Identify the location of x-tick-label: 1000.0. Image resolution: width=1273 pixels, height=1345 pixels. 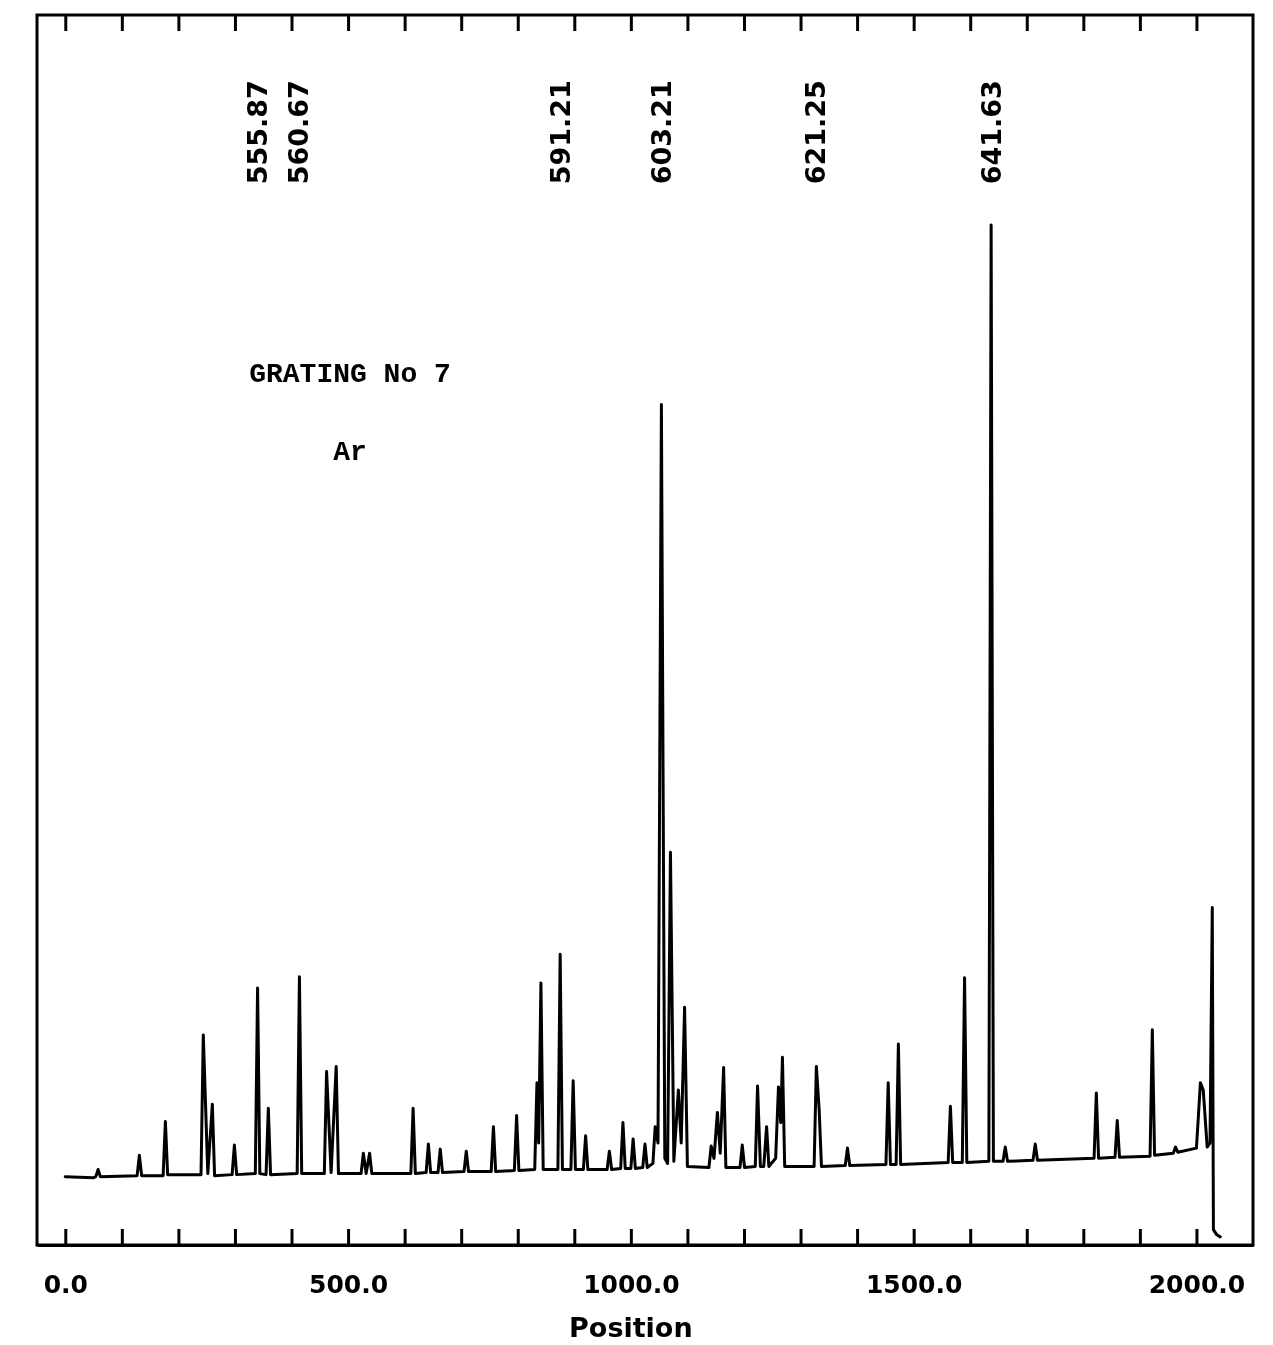
(631, 1284).